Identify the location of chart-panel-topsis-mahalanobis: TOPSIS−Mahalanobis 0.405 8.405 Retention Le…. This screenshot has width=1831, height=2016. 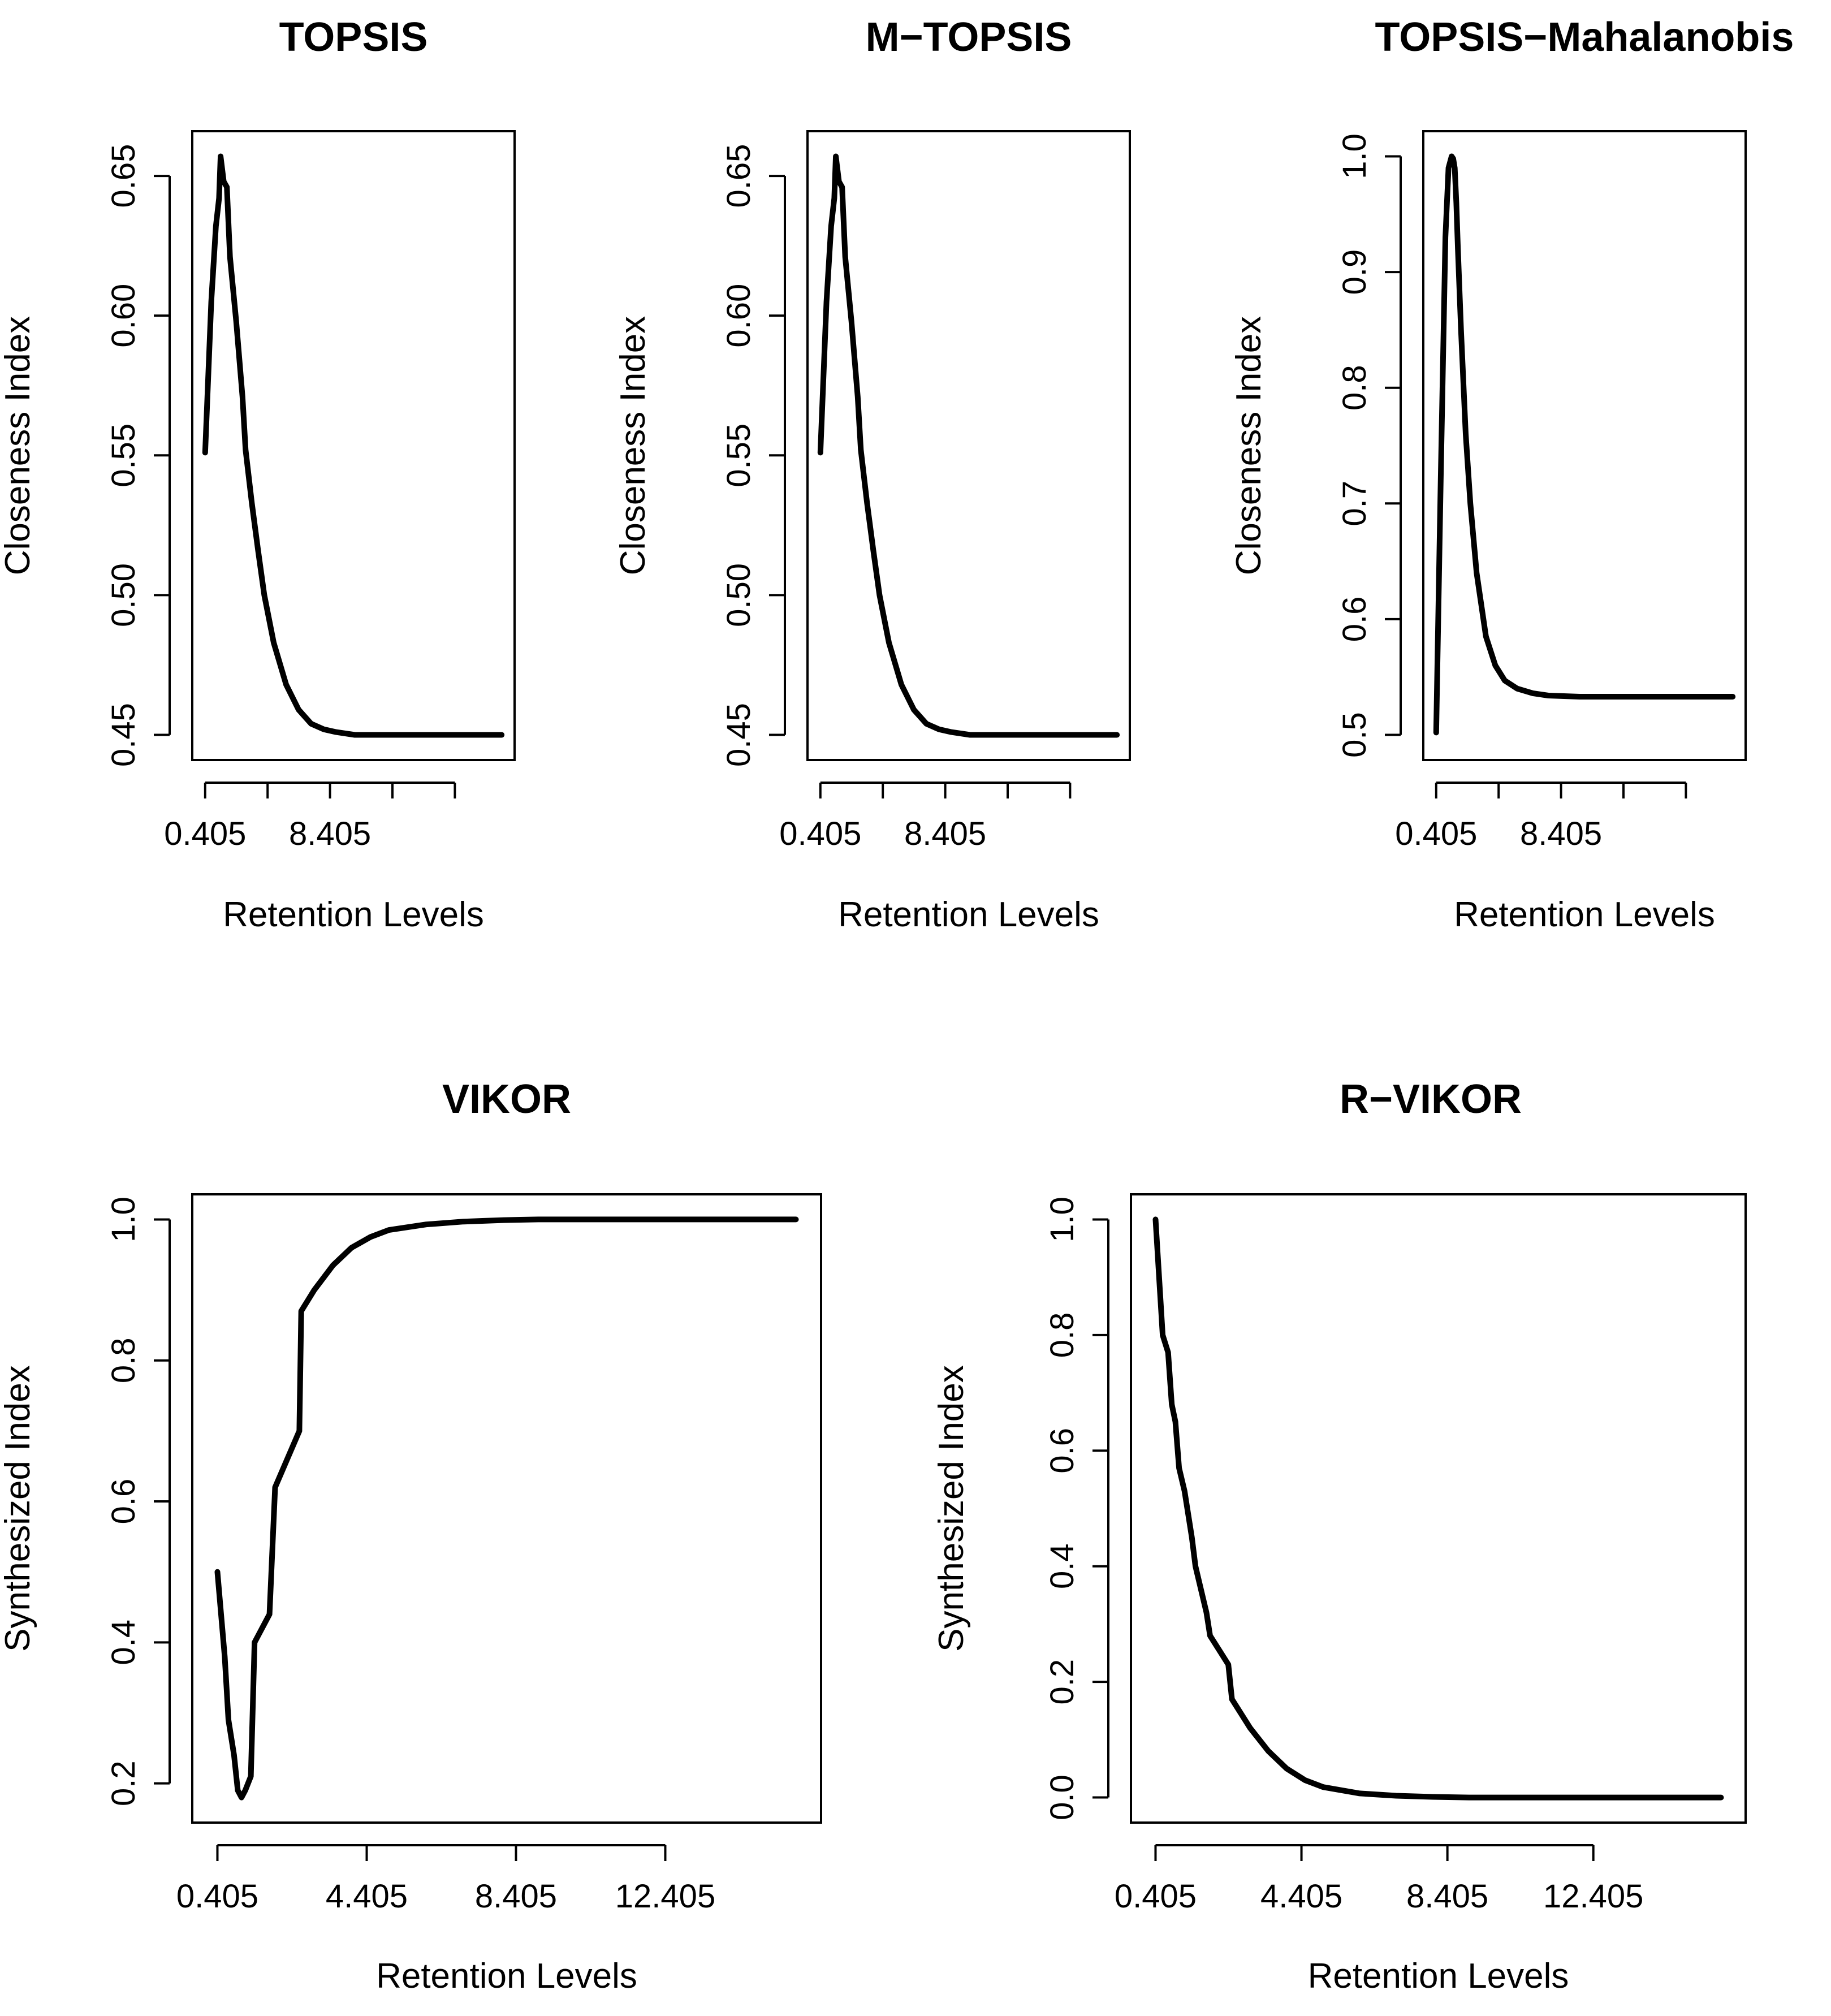
(1511, 474).